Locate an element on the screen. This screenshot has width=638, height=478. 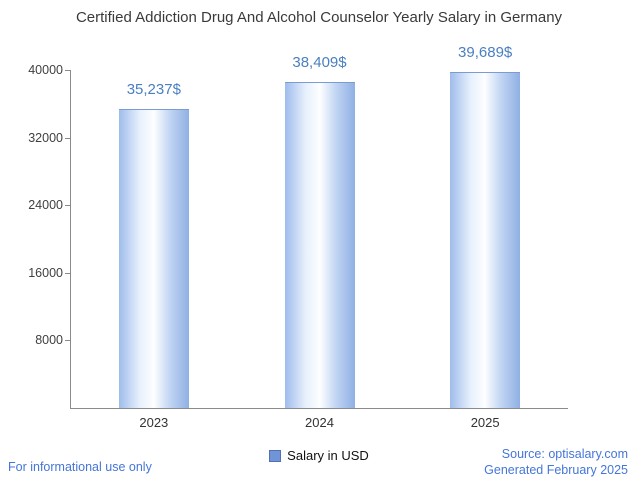
legend: Salary in USD is located at coordinates (319, 455).